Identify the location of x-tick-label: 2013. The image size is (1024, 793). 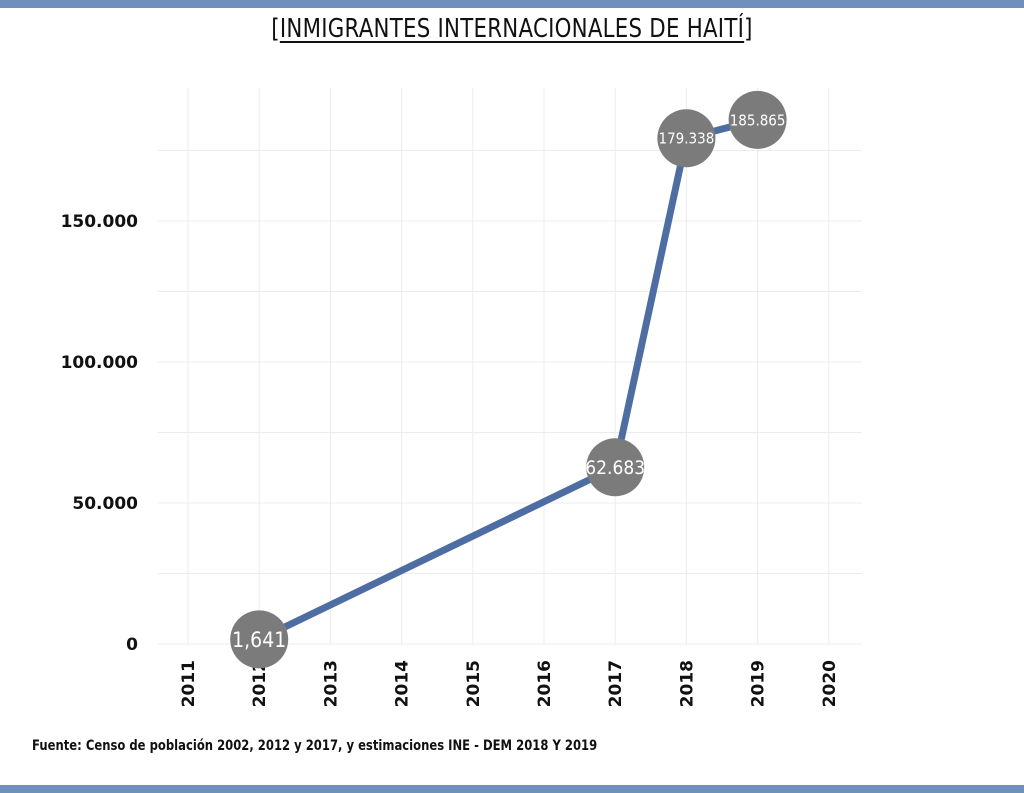
(331, 683).